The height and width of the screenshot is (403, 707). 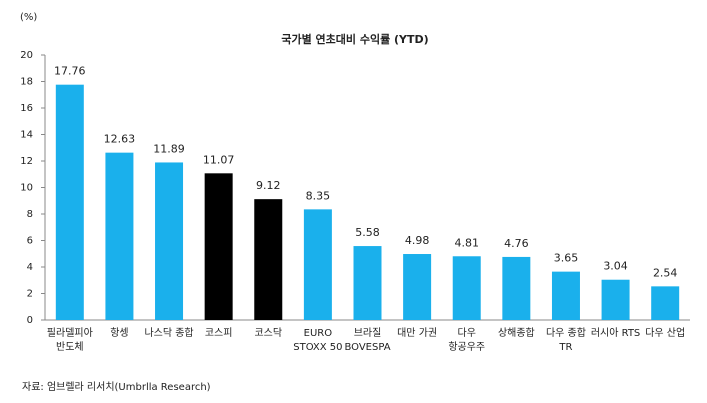 I want to click on x-tick-label: 항공우주, so click(x=466, y=347).